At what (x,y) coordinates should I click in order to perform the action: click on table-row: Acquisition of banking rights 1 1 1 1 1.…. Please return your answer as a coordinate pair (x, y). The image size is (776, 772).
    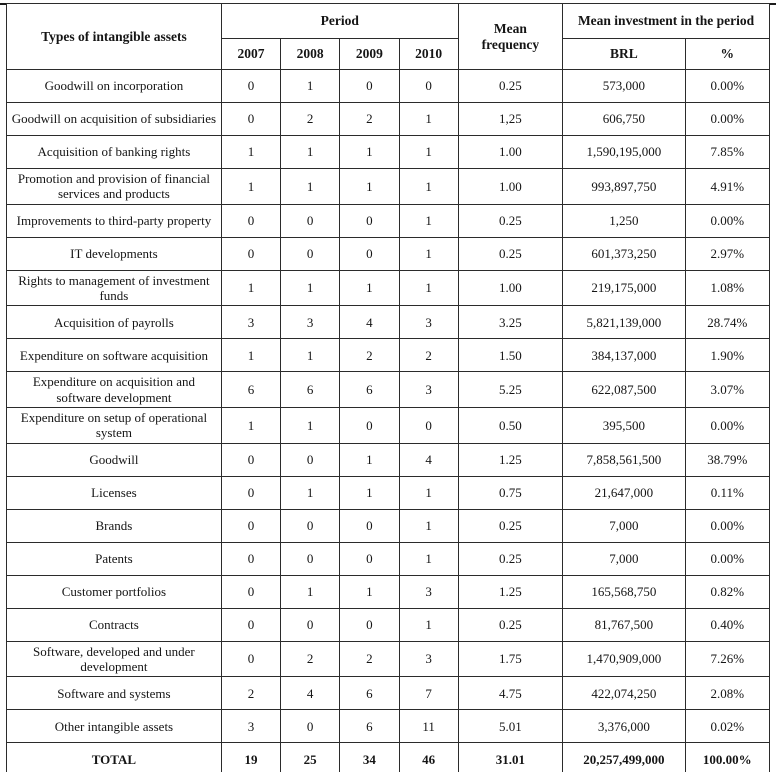
    Looking at the image, I should click on (388, 152).